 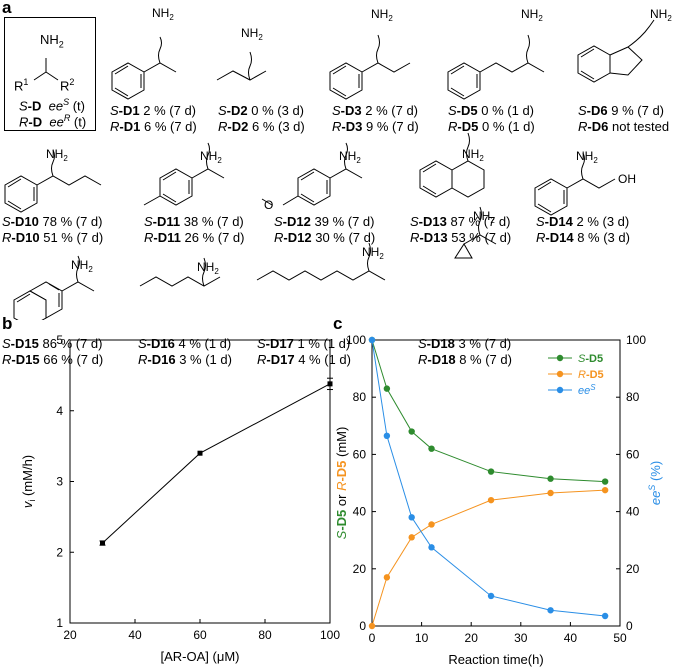 What do you see at coordinates (372, 638) in the screenshot?
I see `x-tick-label: 0` at bounding box center [372, 638].